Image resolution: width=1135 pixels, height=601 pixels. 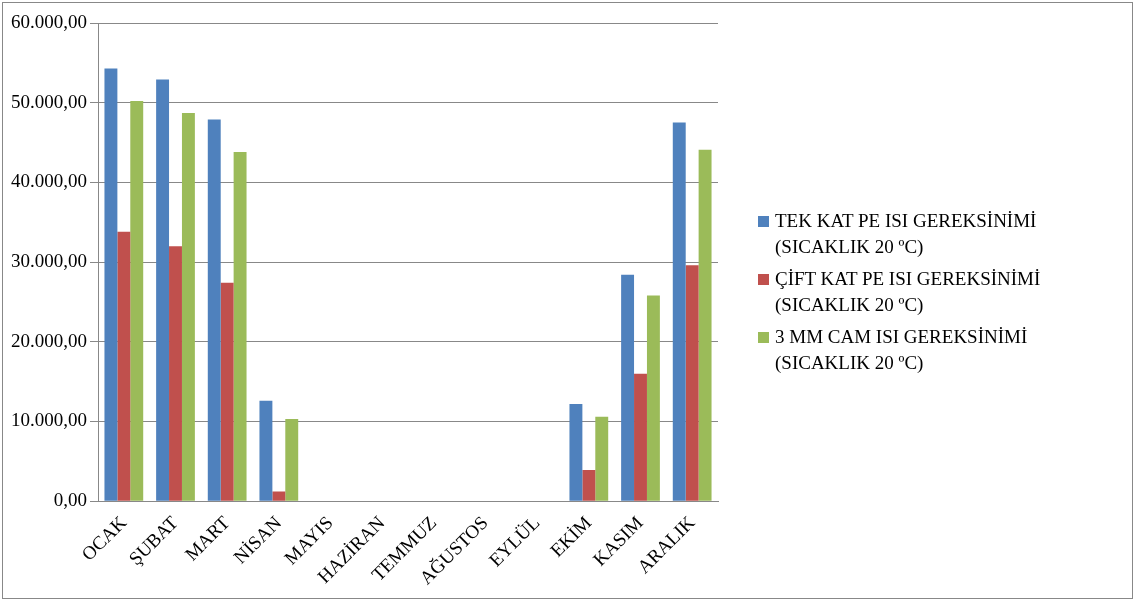 I want to click on legend-label: 3 MM CAM ISI GEREKSİNİMİ (SICAKLIK 20 ºC), so click(x=902, y=350).